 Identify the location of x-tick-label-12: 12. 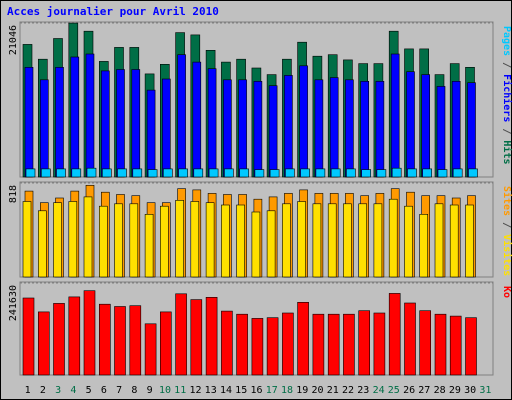
(195, 390).